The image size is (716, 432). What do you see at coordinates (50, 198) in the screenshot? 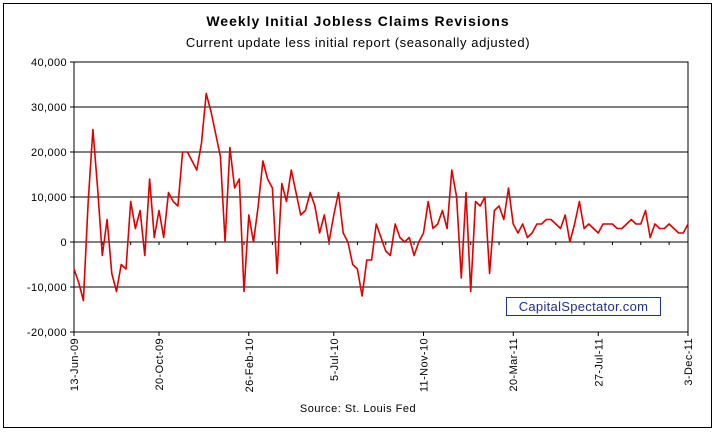
I see `y-axis: 40,000 30,000 20,000 10,000 0 -10,000 -20,000` at bounding box center [50, 198].